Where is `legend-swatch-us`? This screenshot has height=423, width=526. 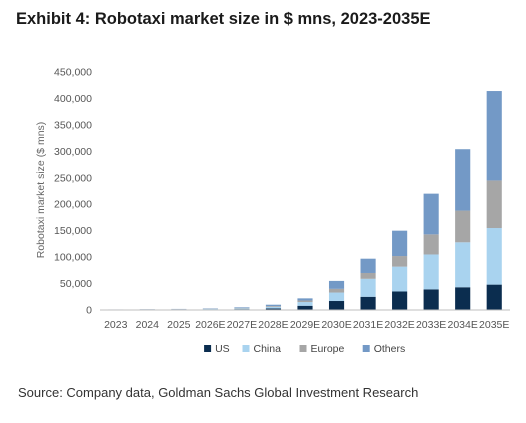
legend-swatch-us is located at coordinates (208, 348).